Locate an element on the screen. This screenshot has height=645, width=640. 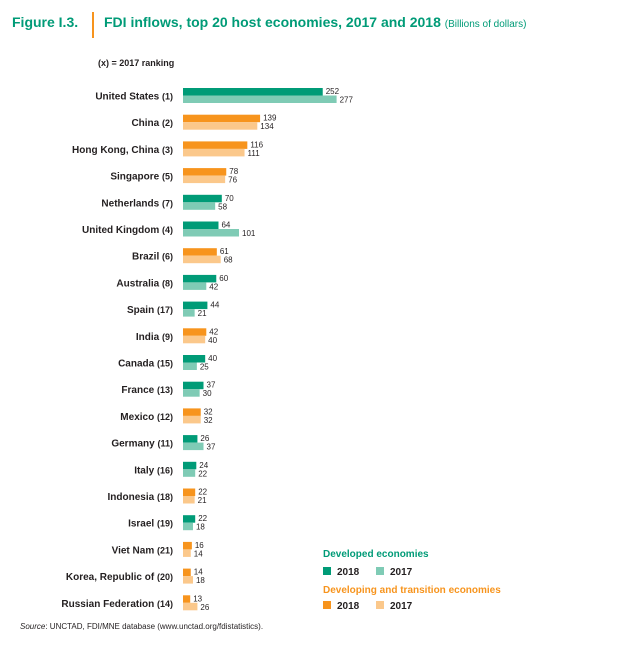
category-name: France is located at coordinates (139, 390).